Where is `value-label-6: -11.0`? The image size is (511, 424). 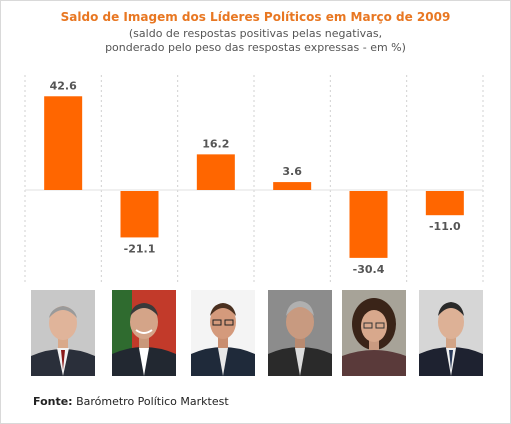
value-label-6: -11.0 is located at coordinates (445, 226).